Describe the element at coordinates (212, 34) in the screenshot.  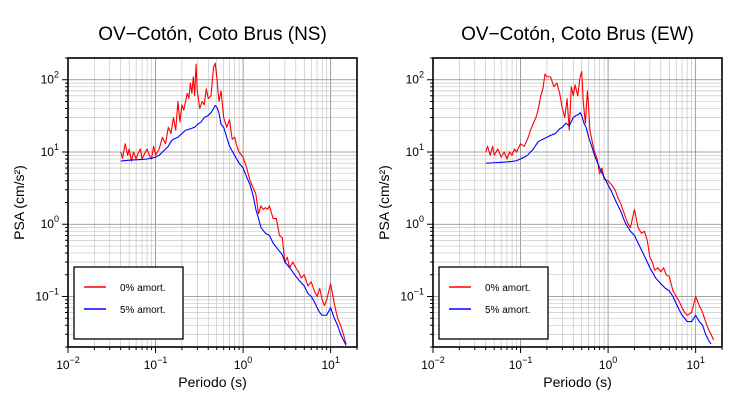
I see `chart-title: OV−Cotón, Coto Brus (NS)` at that location.